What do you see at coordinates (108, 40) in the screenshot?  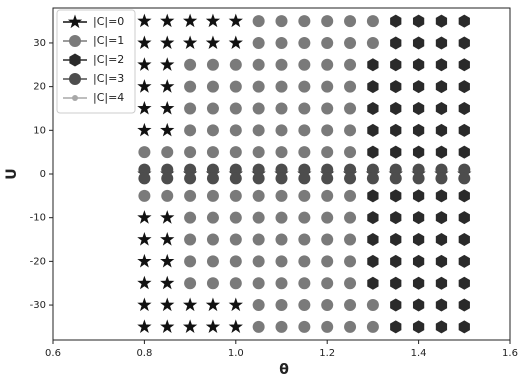 I see `legend-label: |C|=1` at bounding box center [108, 40].